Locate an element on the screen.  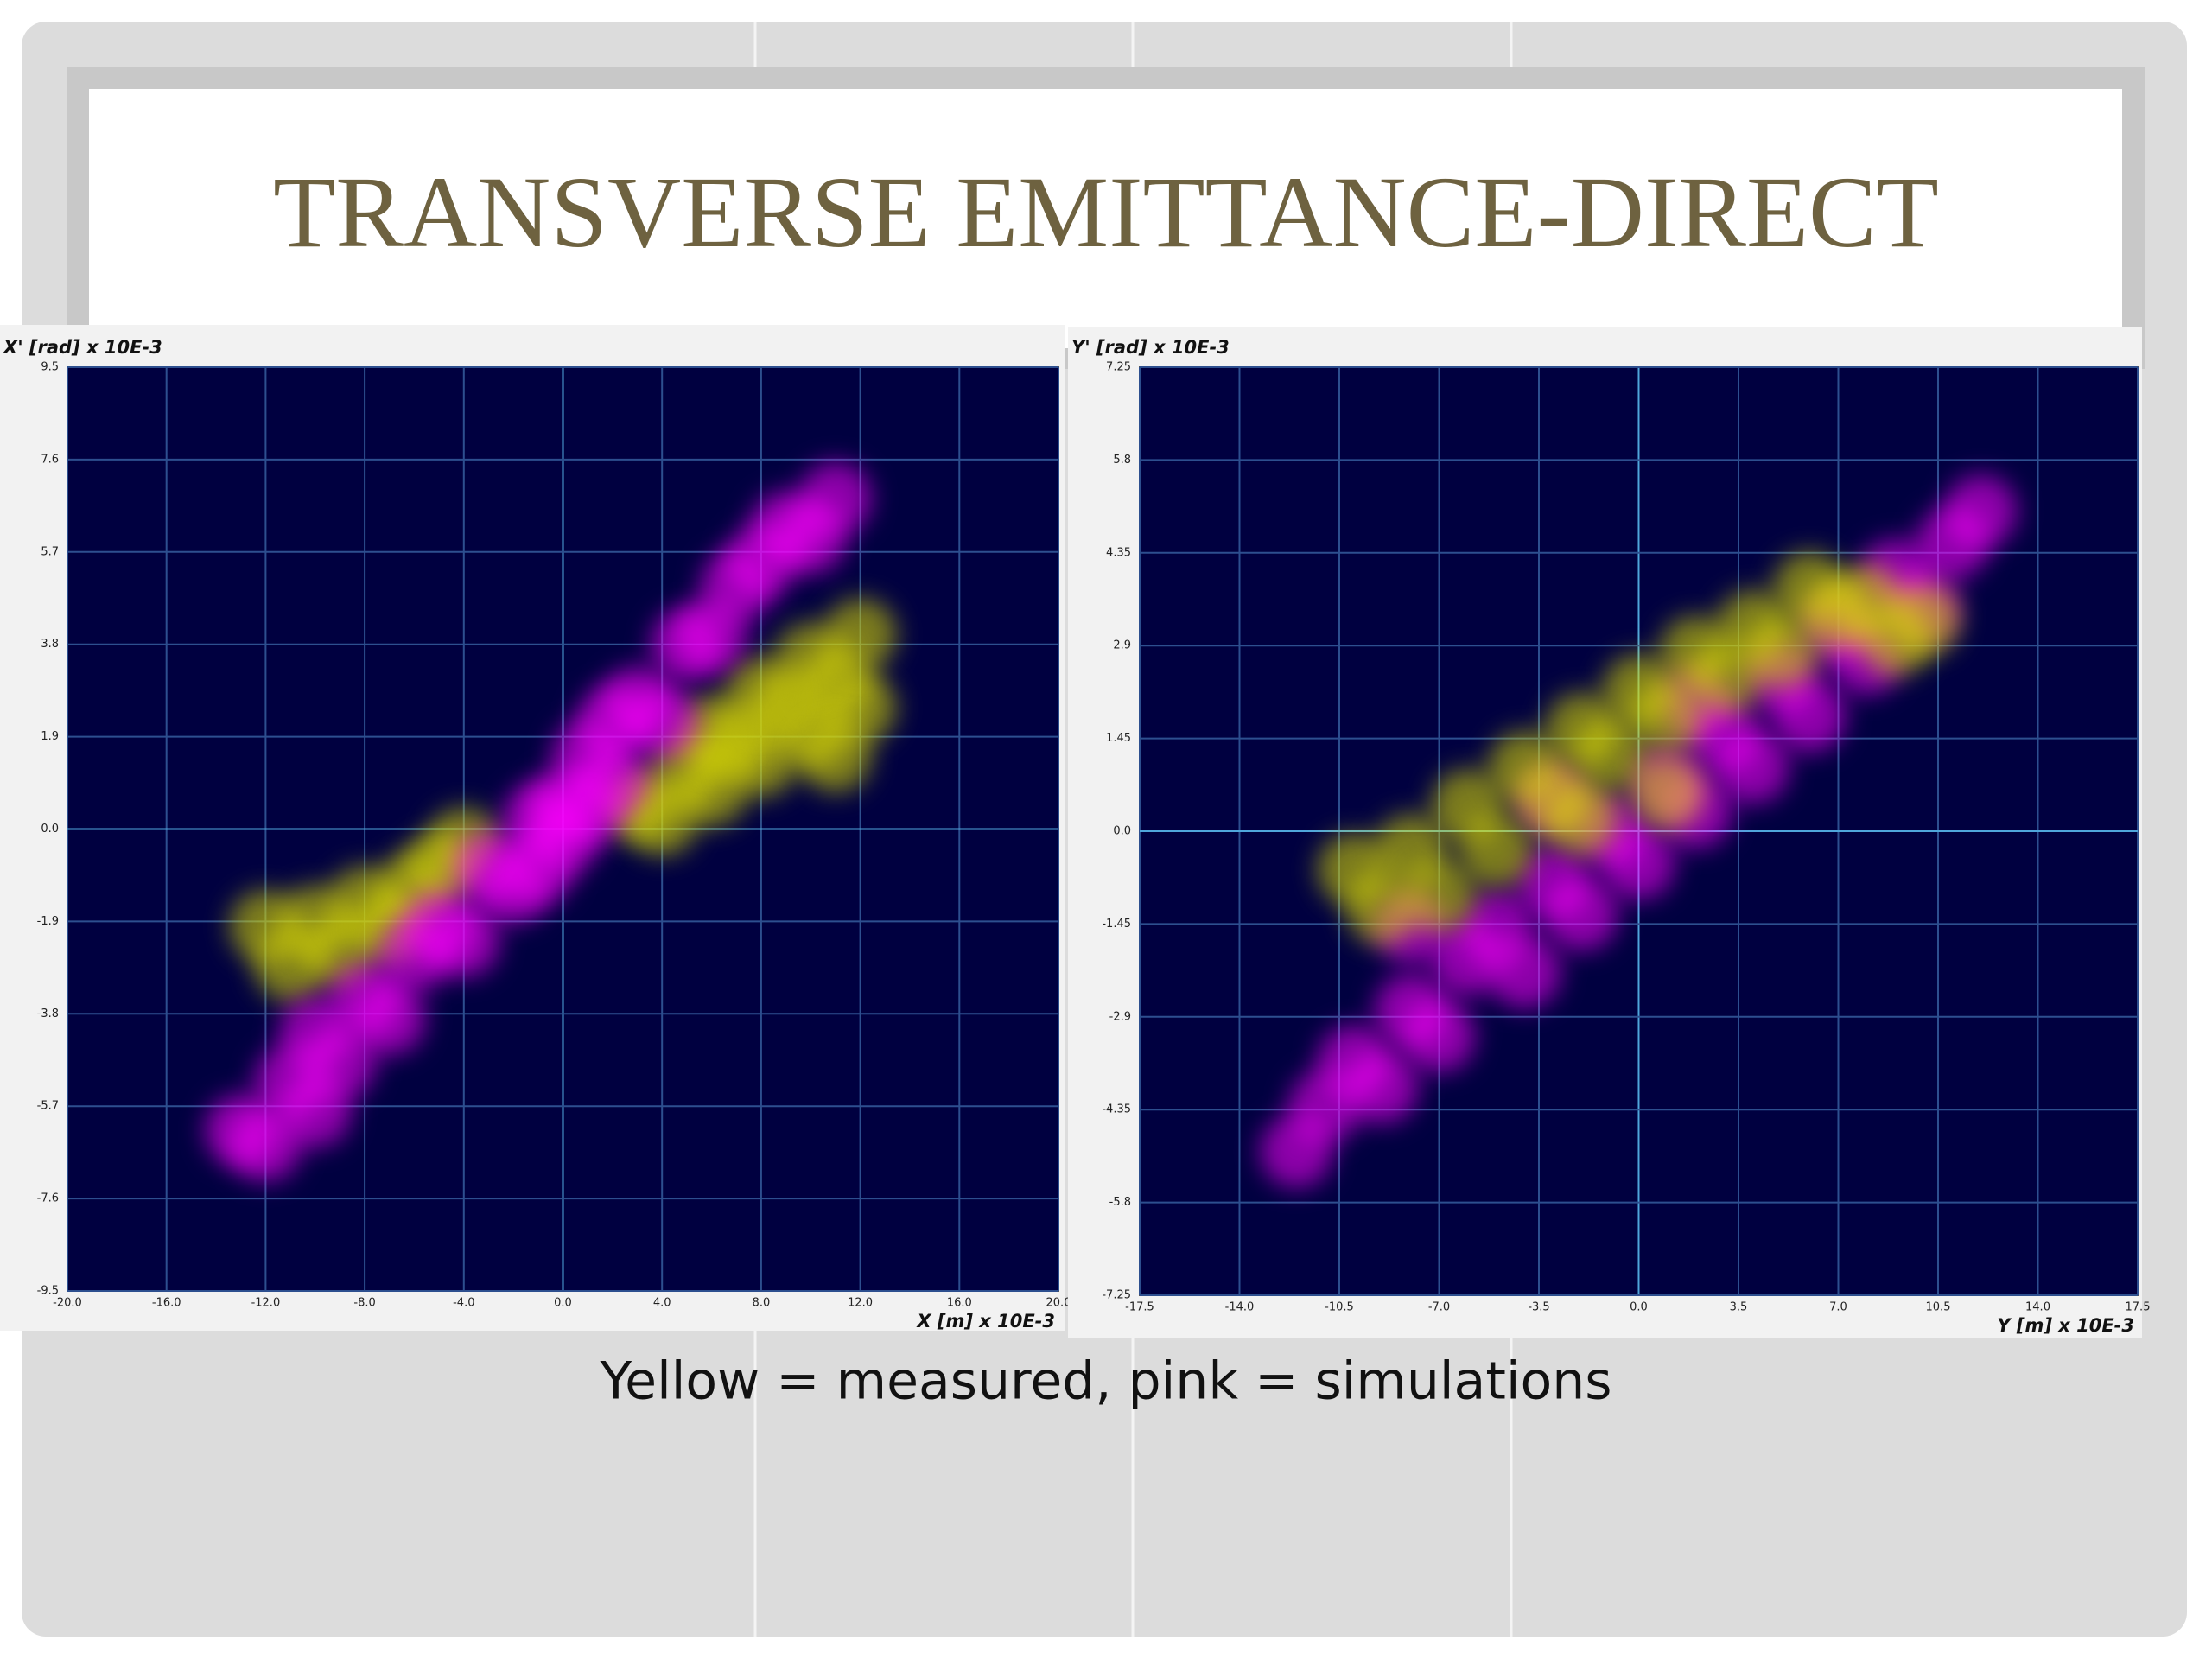
y-tick-label: 5.7 is located at coordinates (50, 551).